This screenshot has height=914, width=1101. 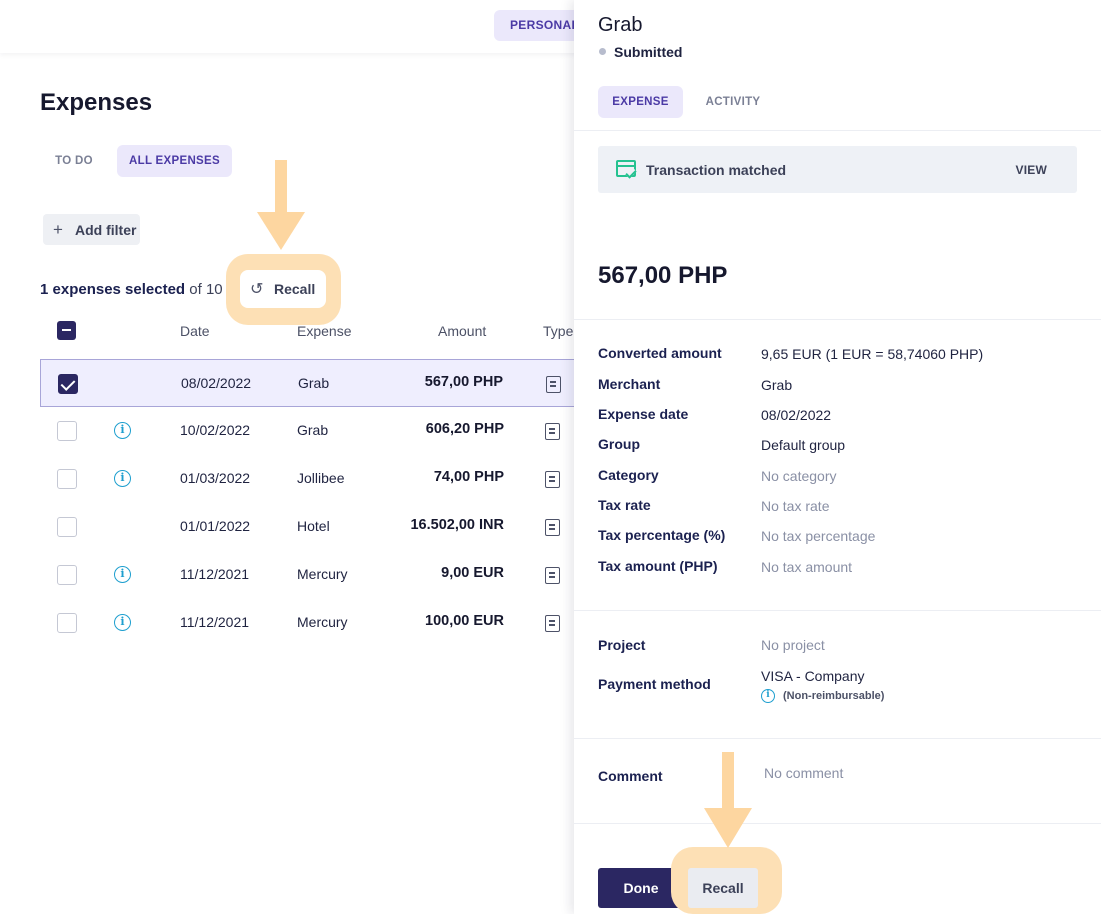 I want to click on cell-amount: 100,00 EUR, so click(x=464, y=621).